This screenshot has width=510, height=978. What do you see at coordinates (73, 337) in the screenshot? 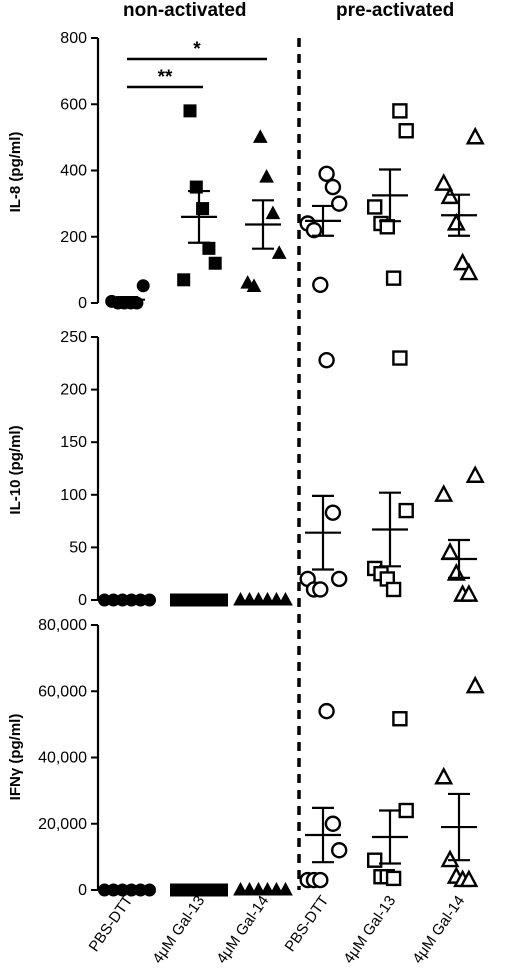
I see `y-tick-label: 250` at bounding box center [73, 337].